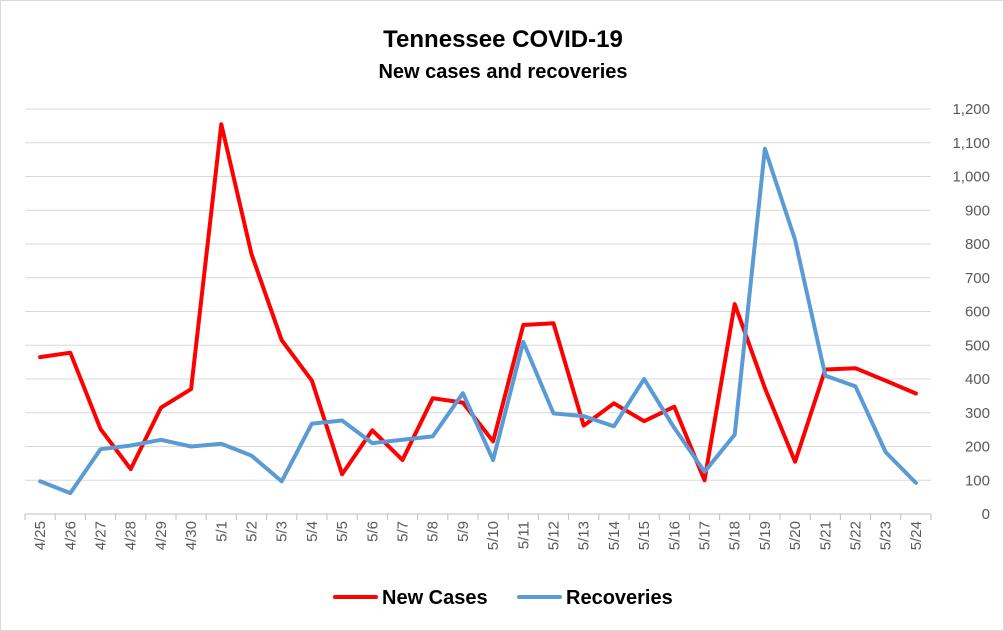  Describe the element at coordinates (282, 531) in the screenshot. I see `x-tick-label: 5/3` at that location.